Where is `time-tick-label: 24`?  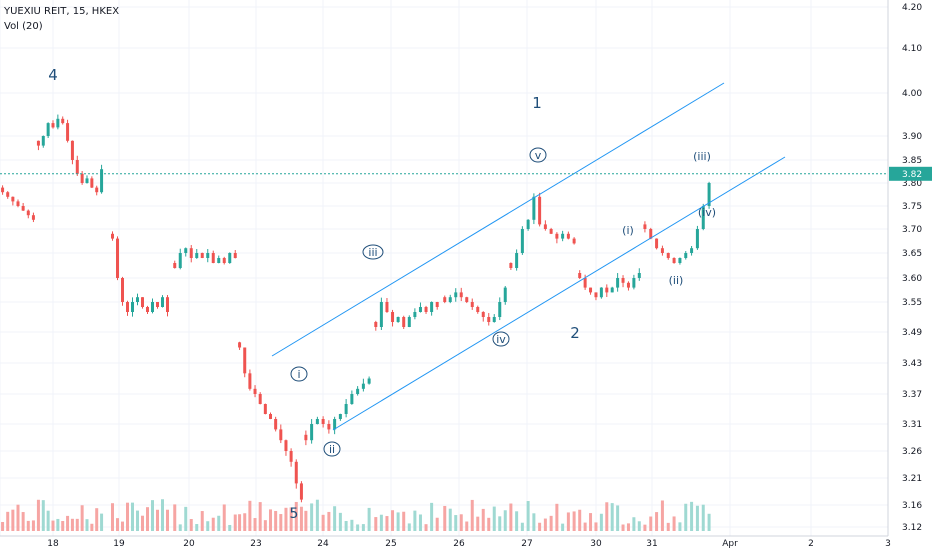 time-tick-label: 24 is located at coordinates (323, 544).